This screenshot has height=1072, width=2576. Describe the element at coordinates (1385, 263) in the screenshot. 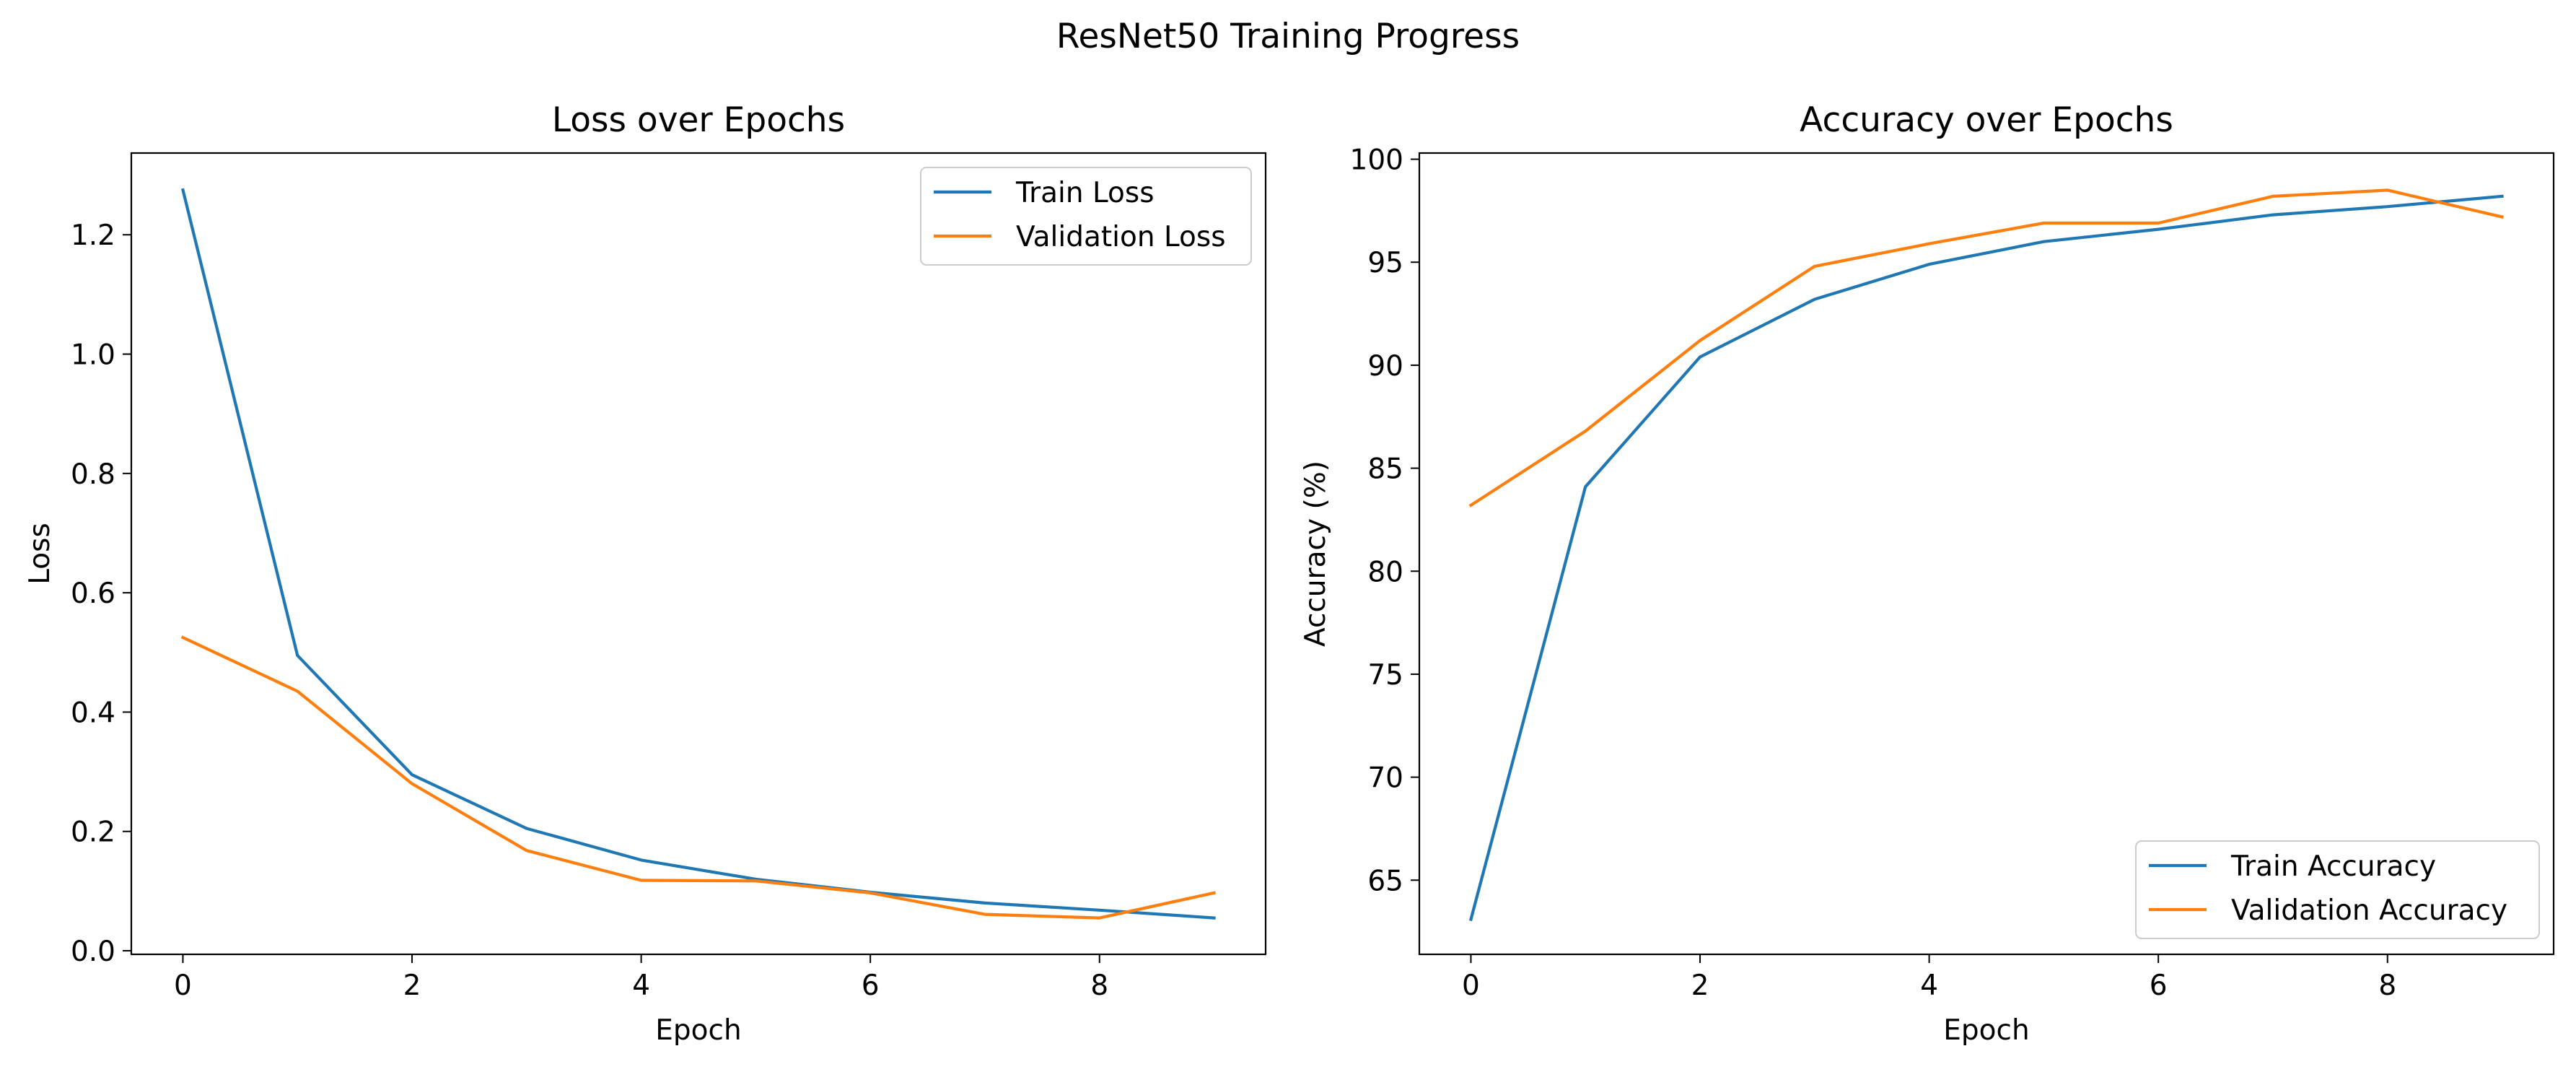

I see `y-tick-label: 95` at that location.